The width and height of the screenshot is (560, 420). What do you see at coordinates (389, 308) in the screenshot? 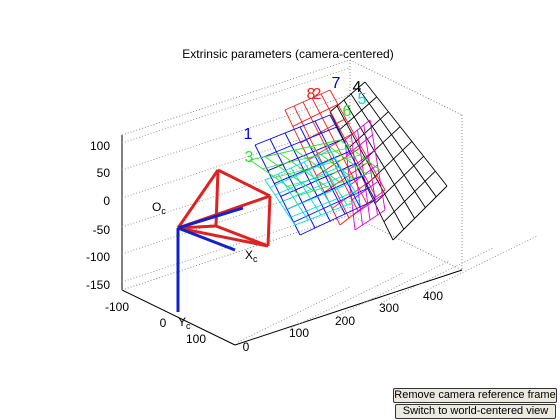
I see `y-tick-label: 300` at bounding box center [389, 308].